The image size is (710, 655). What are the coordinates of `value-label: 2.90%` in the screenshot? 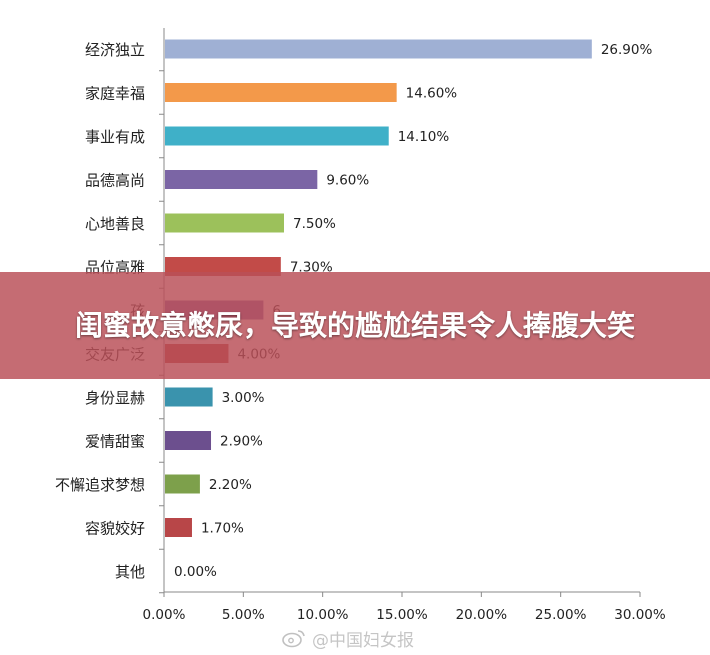 It's located at (241, 442).